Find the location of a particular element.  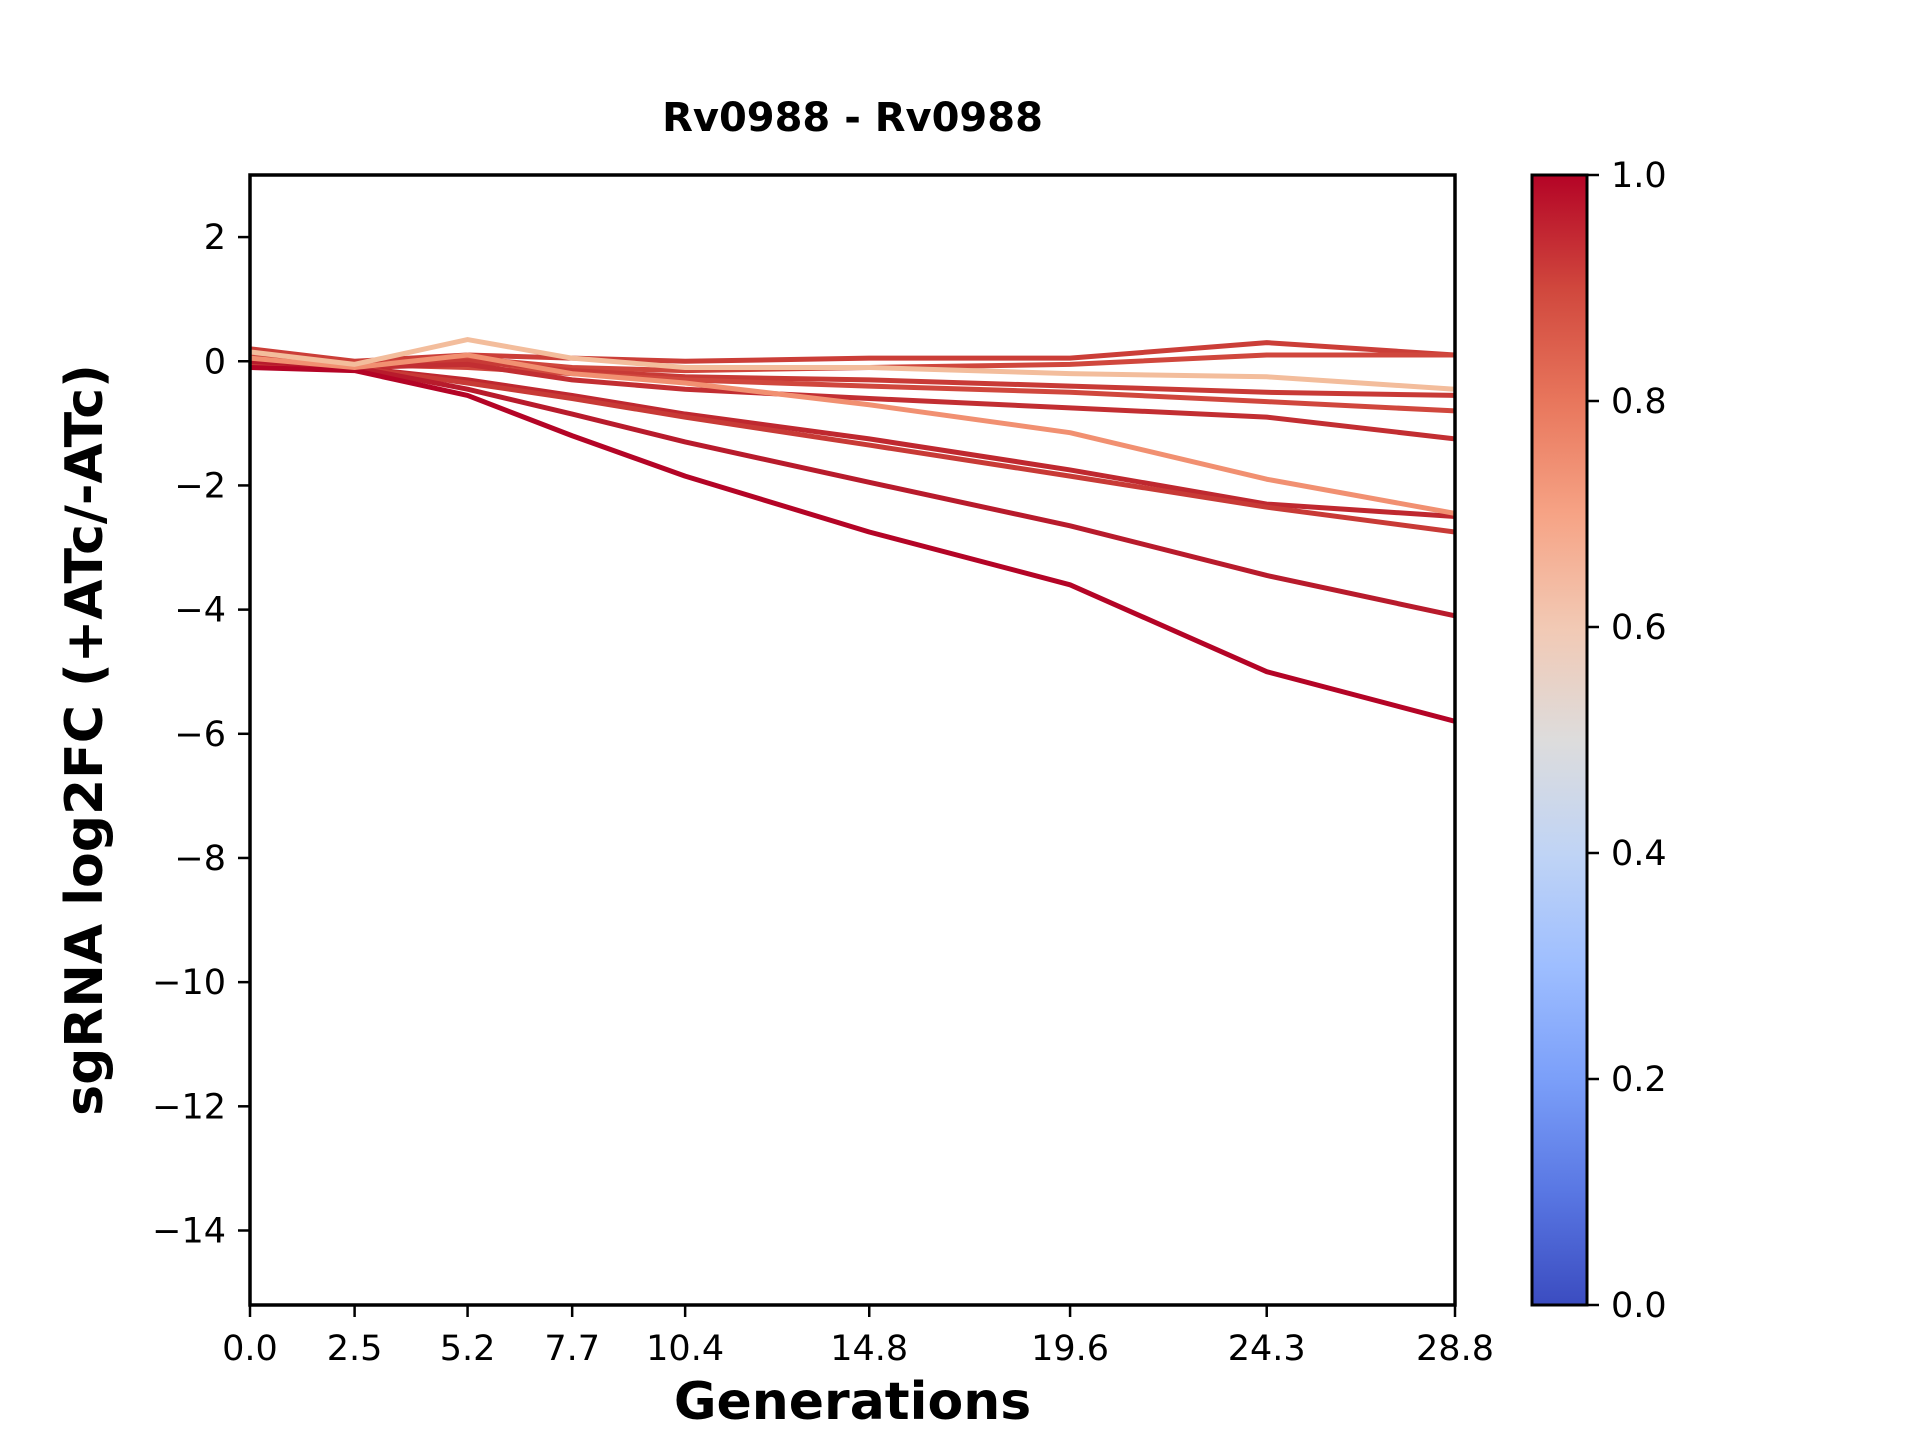

colorbar-tick-label: 0.8 is located at coordinates (1639, 402).